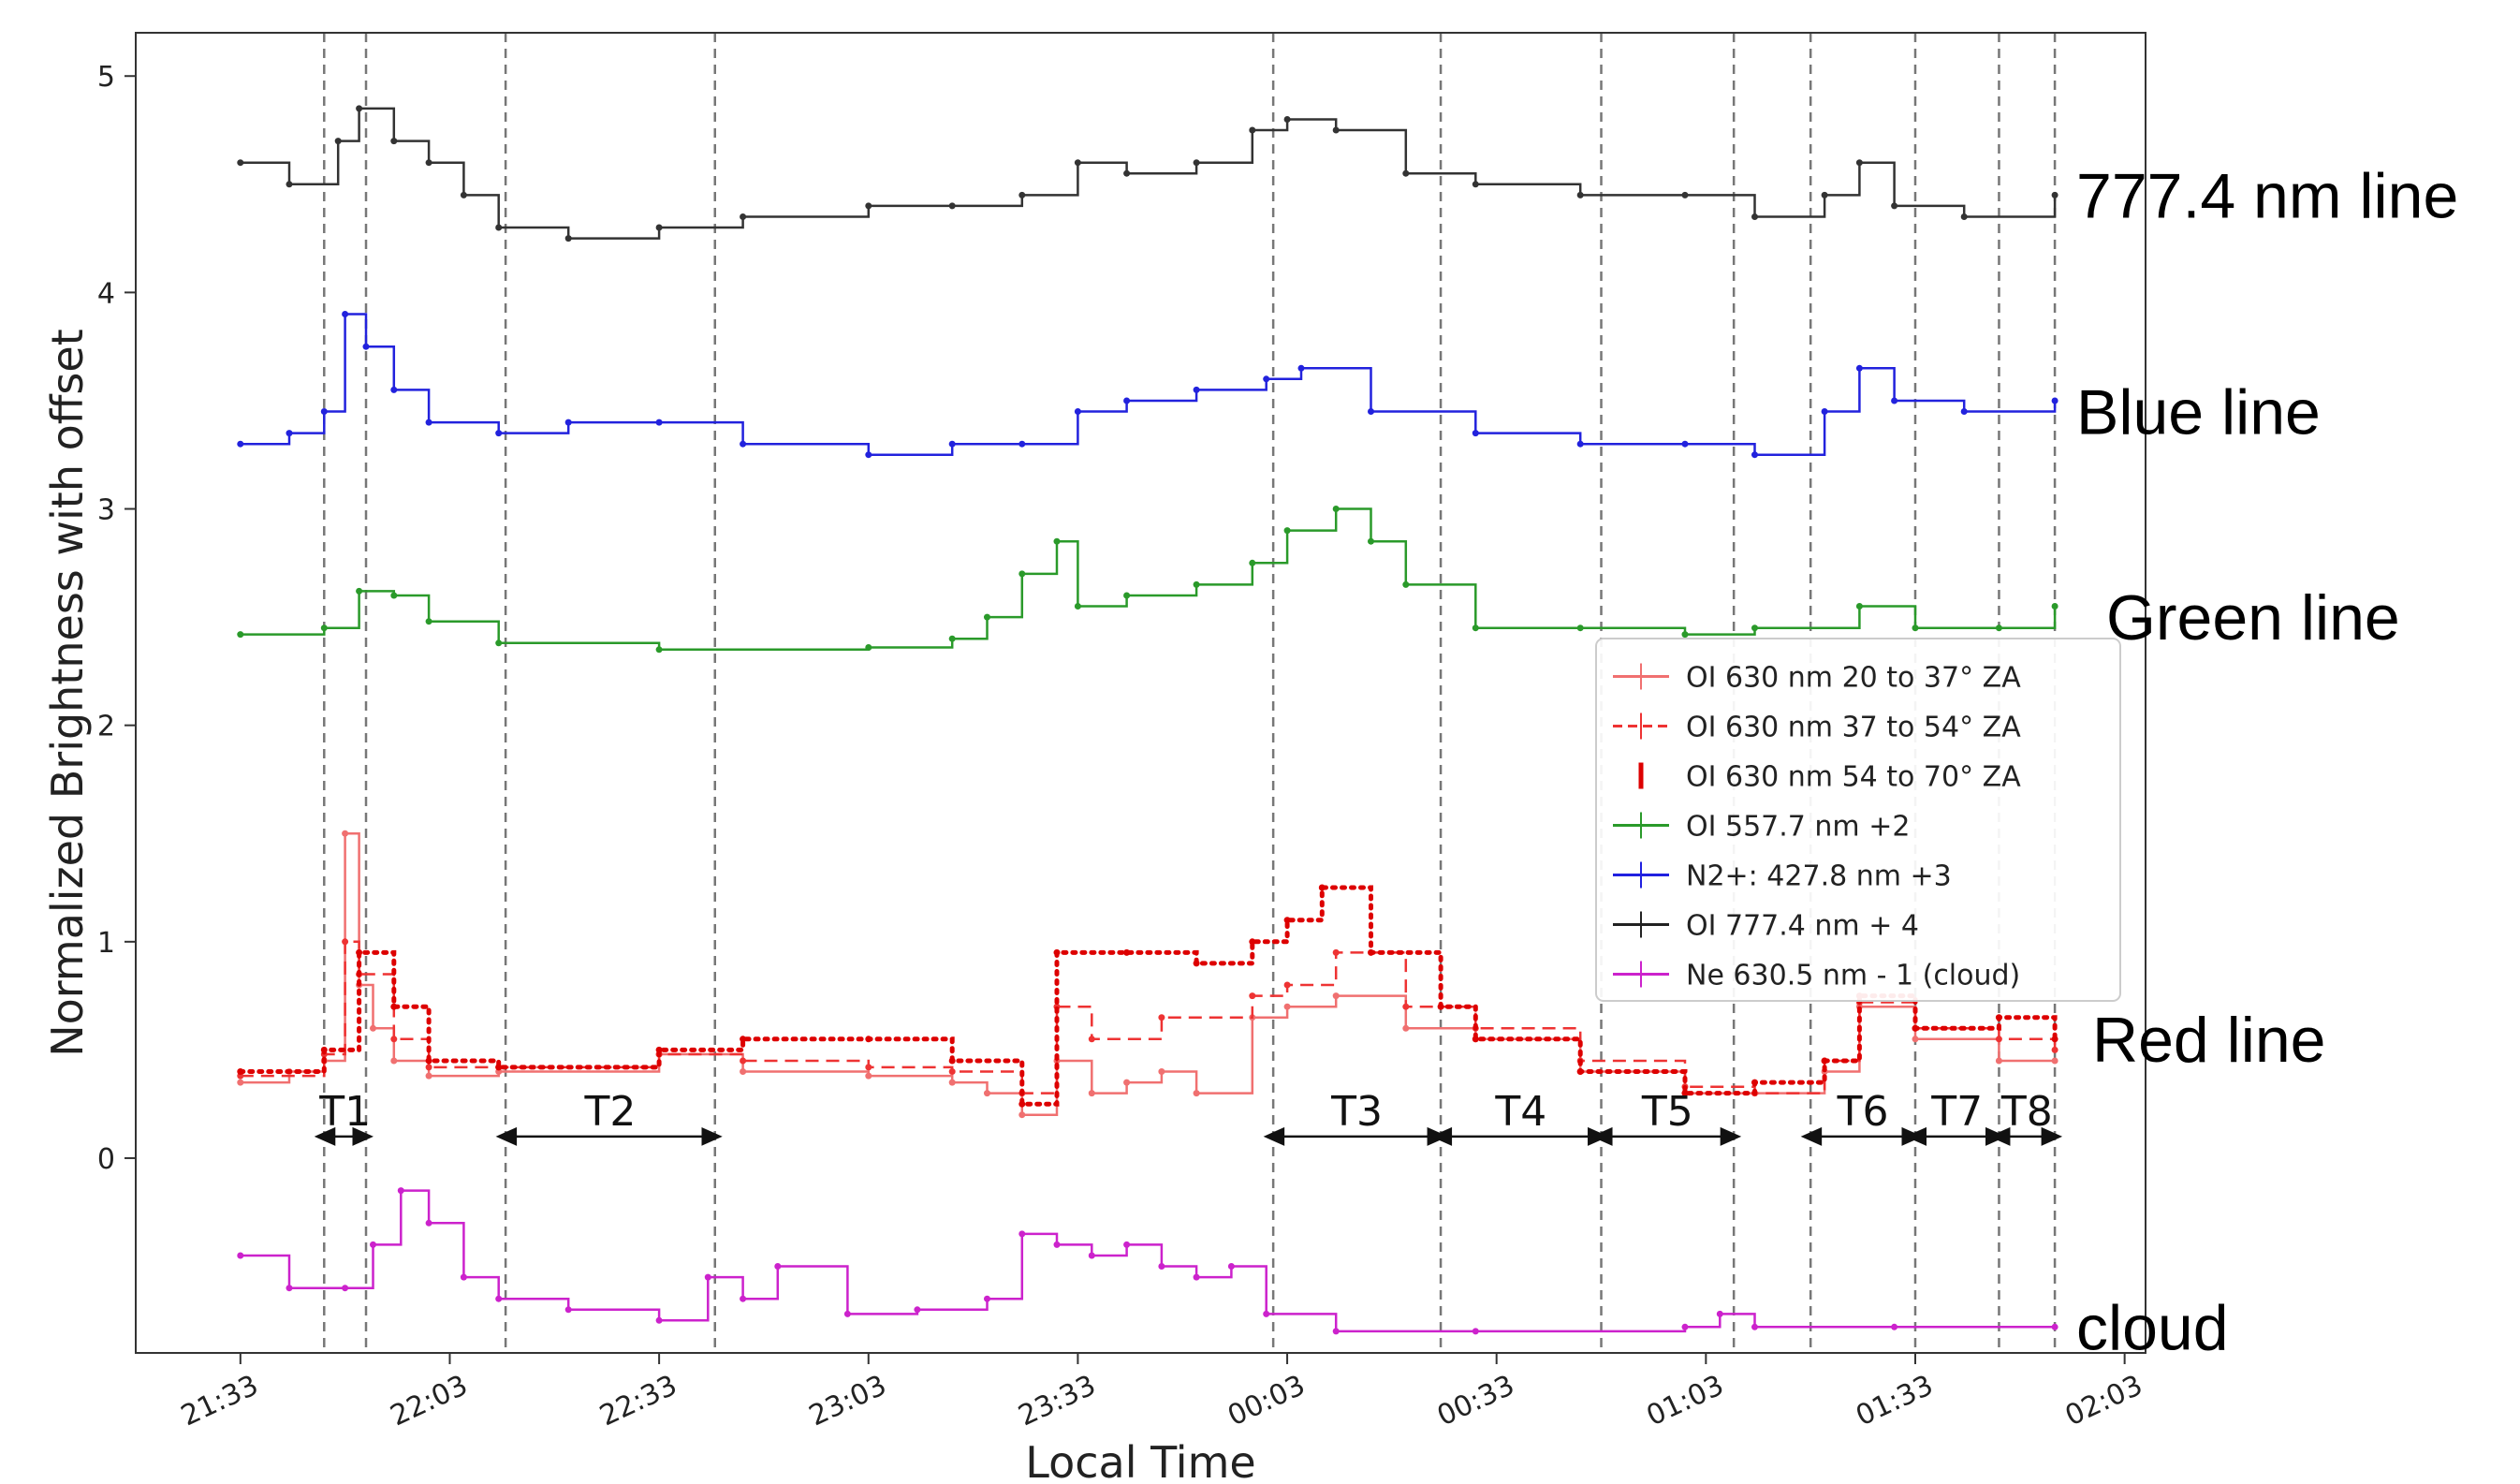 The height and width of the screenshot is (1484, 2520). What do you see at coordinates (2267, 195) in the screenshot?
I see `line-label-777-4-nm-line: 777.4 nm line` at bounding box center [2267, 195].